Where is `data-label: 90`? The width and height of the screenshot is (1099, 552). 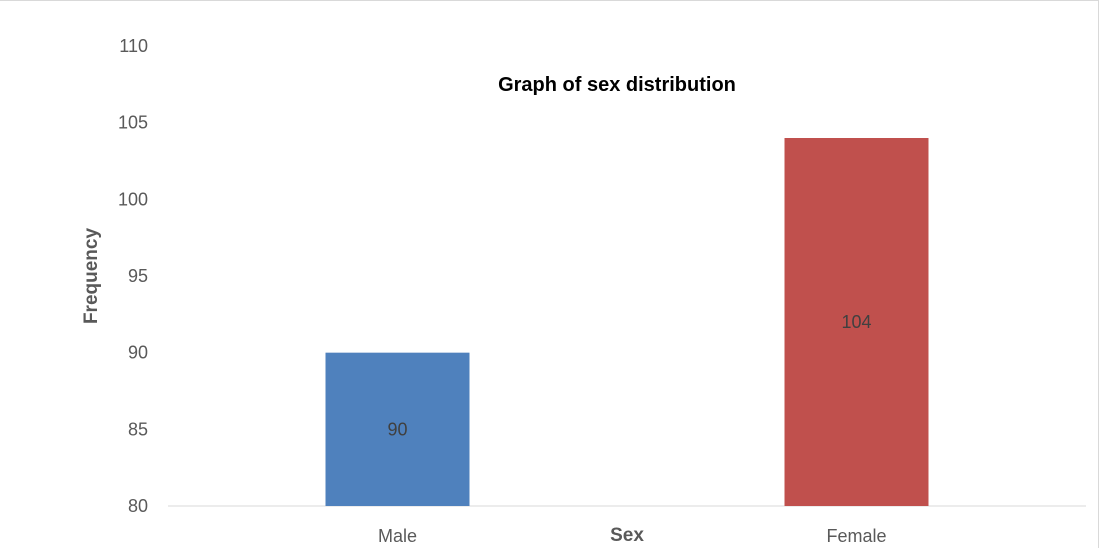
data-label: 90 is located at coordinates (397, 429).